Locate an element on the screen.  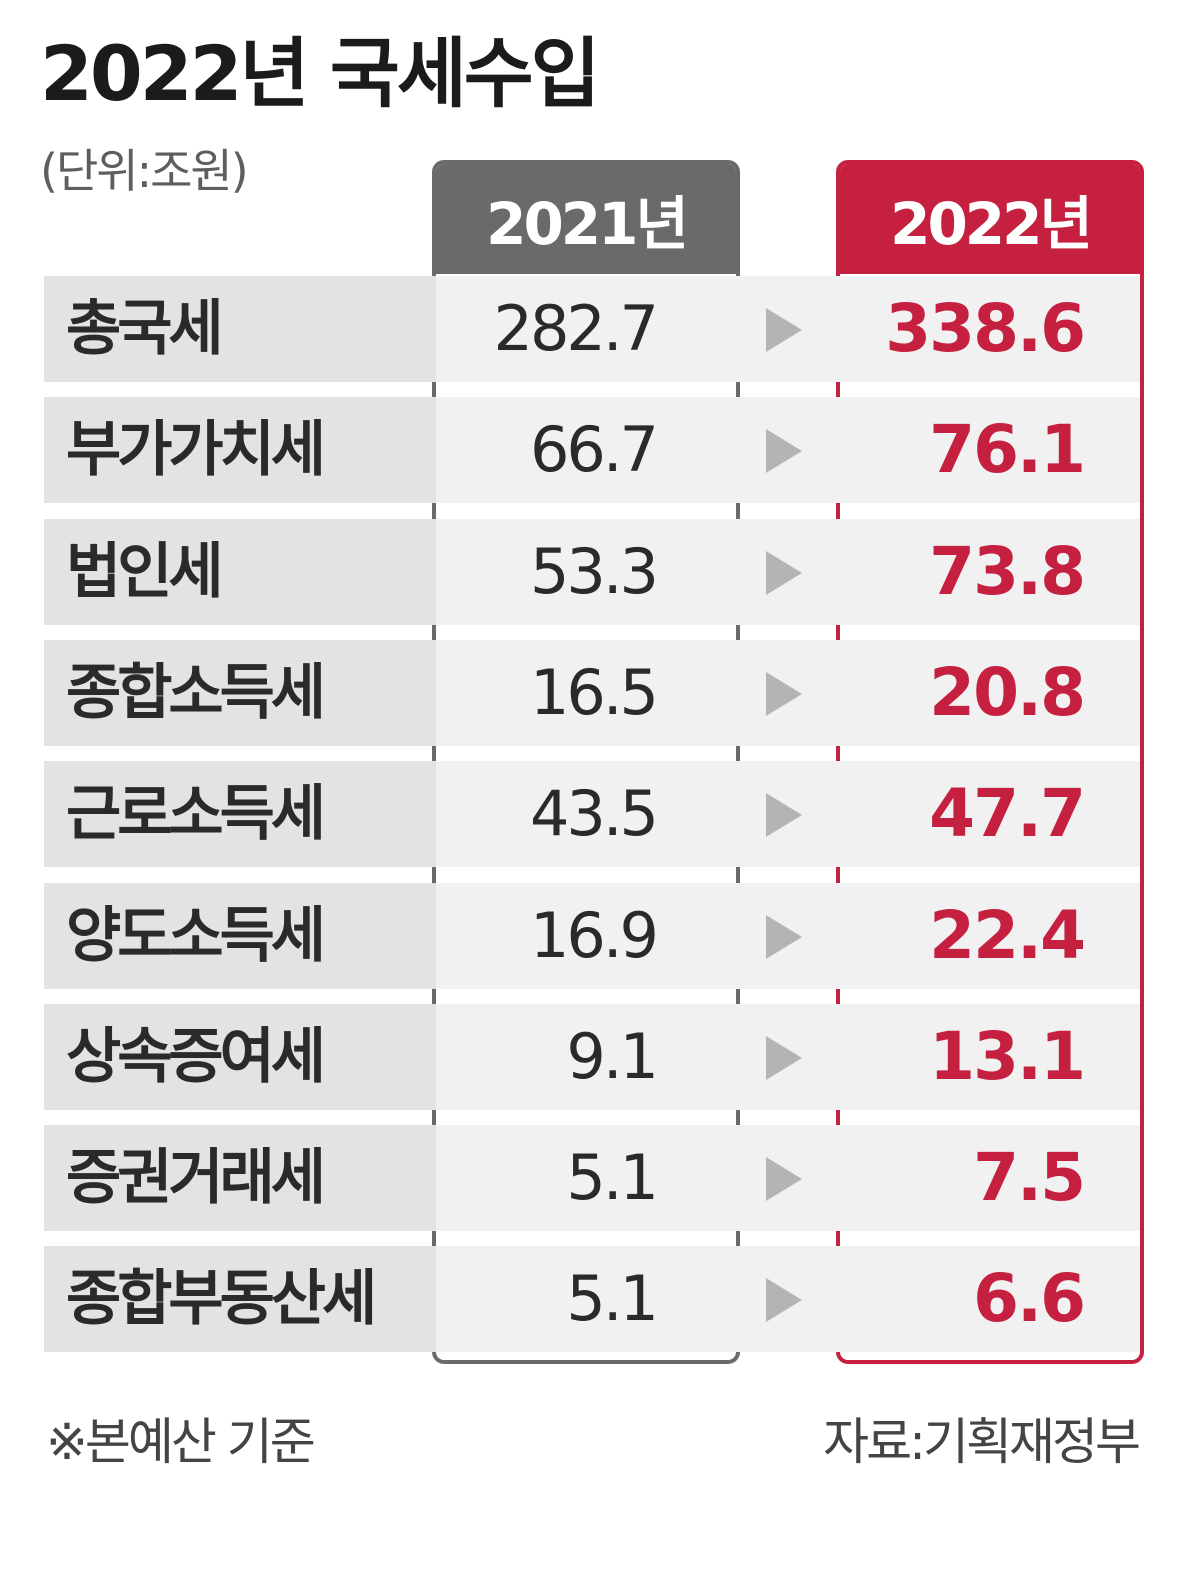
row-label: 종합부동산세 is located at coordinates (221, 1299).